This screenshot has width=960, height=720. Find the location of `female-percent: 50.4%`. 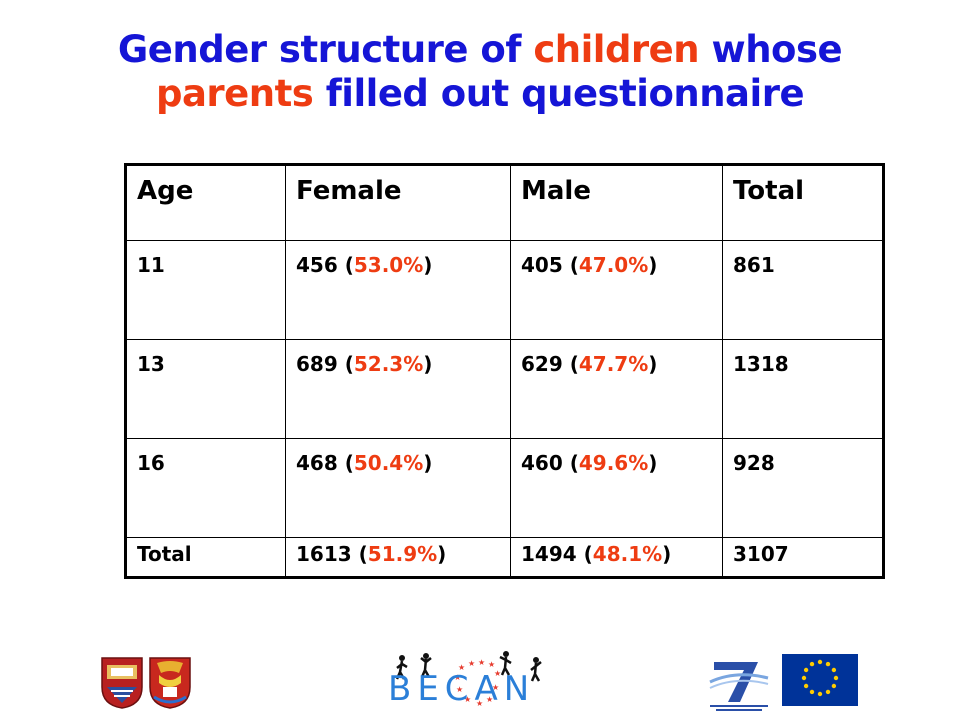

female-percent: 50.4% is located at coordinates (388, 463).